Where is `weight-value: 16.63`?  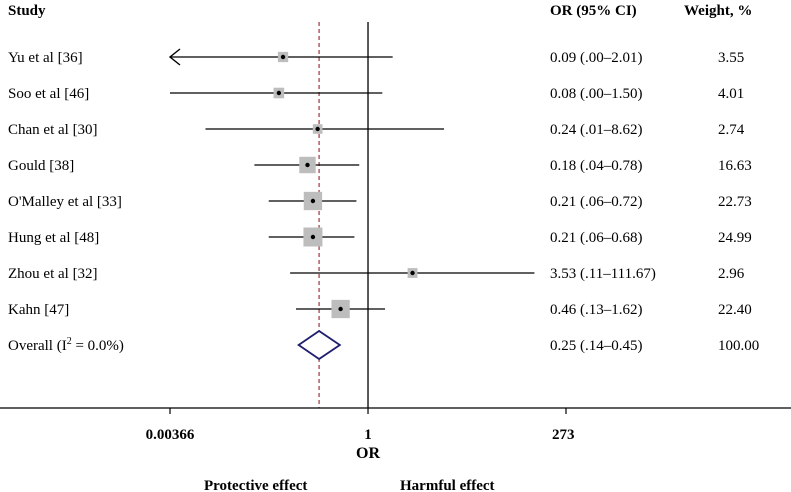 weight-value: 16.63 is located at coordinates (735, 166).